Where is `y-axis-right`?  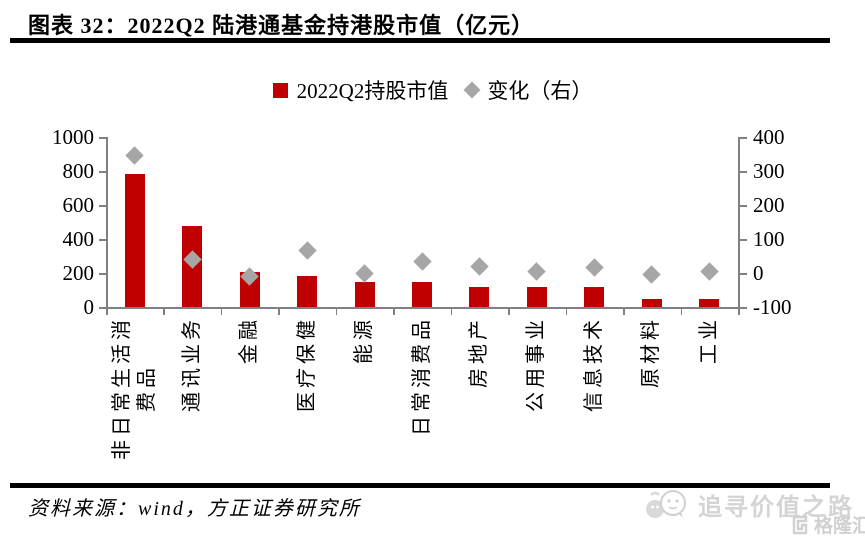
y-axis-right is located at coordinates (739, 222).